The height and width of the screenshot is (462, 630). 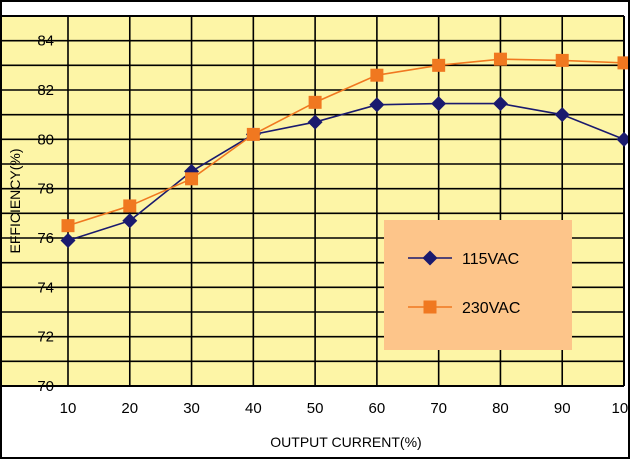 I want to click on y-tick-label: 70, so click(x=45, y=386).